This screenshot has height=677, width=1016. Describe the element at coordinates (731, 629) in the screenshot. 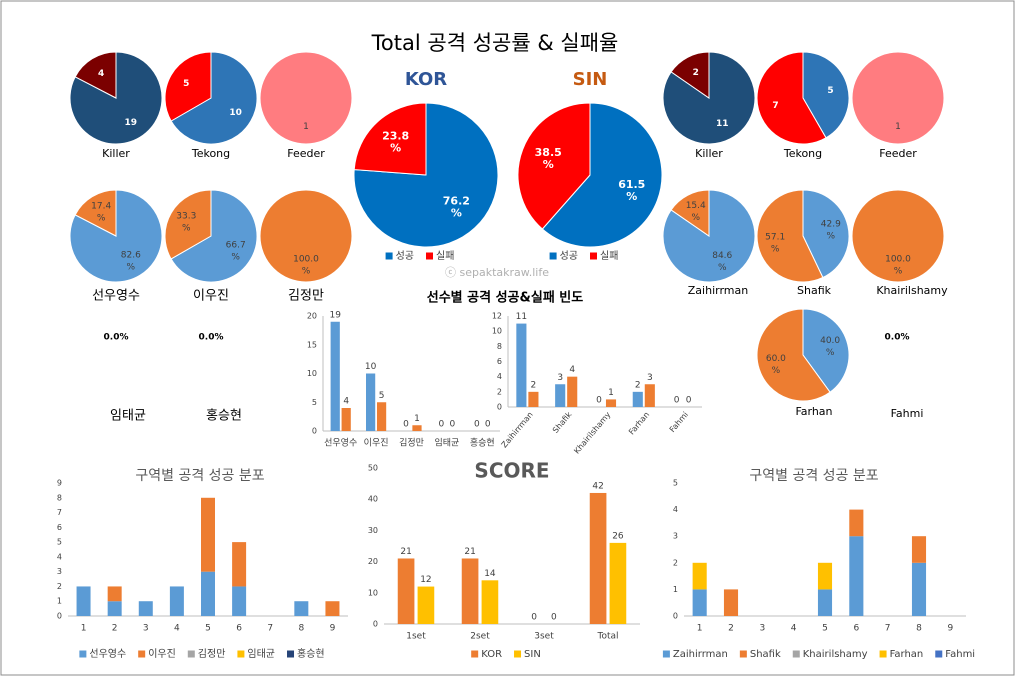

I see `x-tick-label: 2` at that location.